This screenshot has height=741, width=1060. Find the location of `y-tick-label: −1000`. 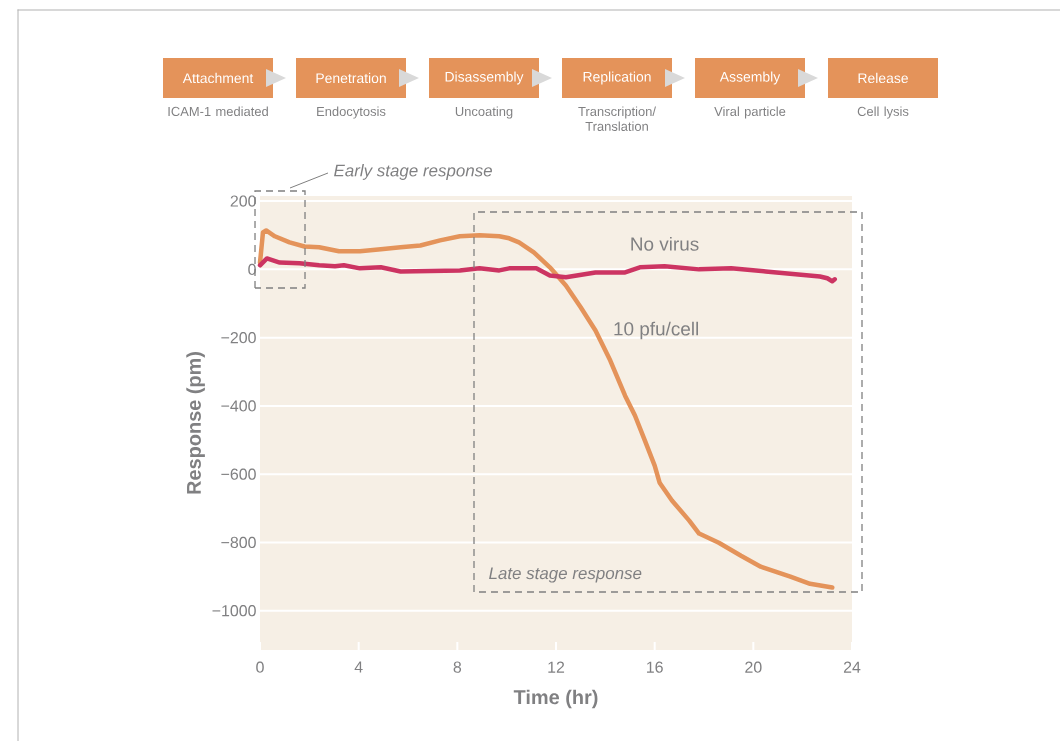

y-tick-label: −1000 is located at coordinates (234, 611).